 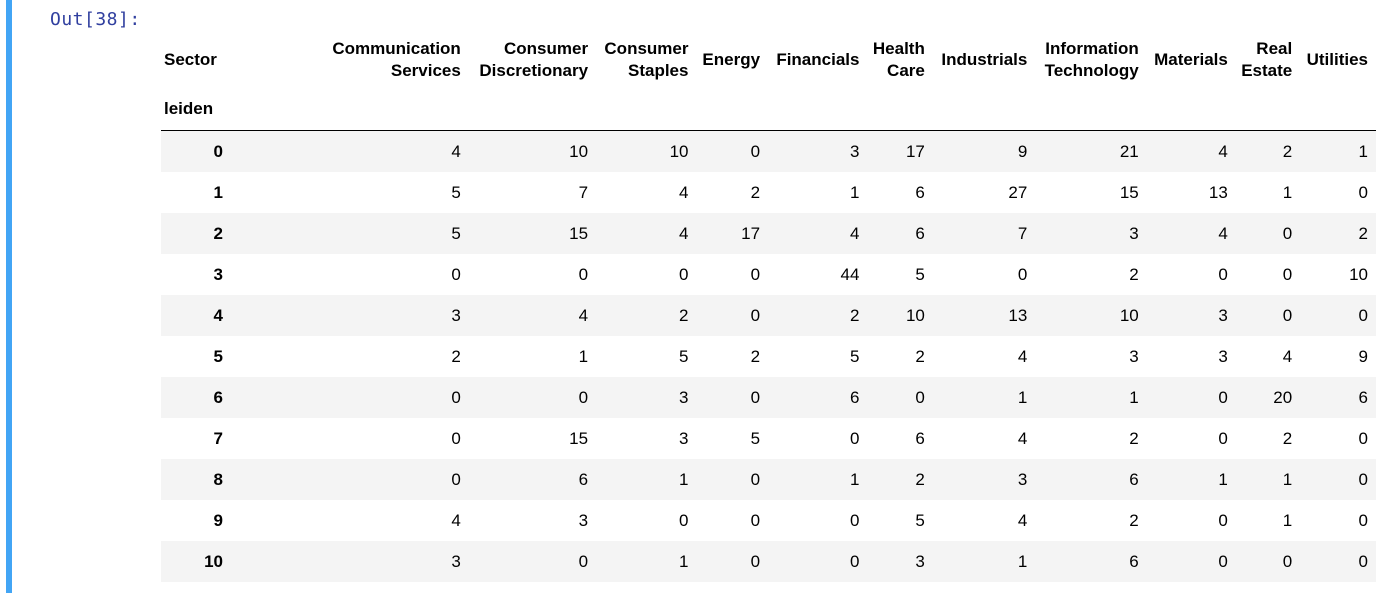 What do you see at coordinates (658, 70) in the screenshot?
I see `column-header-text: Staples` at bounding box center [658, 70].